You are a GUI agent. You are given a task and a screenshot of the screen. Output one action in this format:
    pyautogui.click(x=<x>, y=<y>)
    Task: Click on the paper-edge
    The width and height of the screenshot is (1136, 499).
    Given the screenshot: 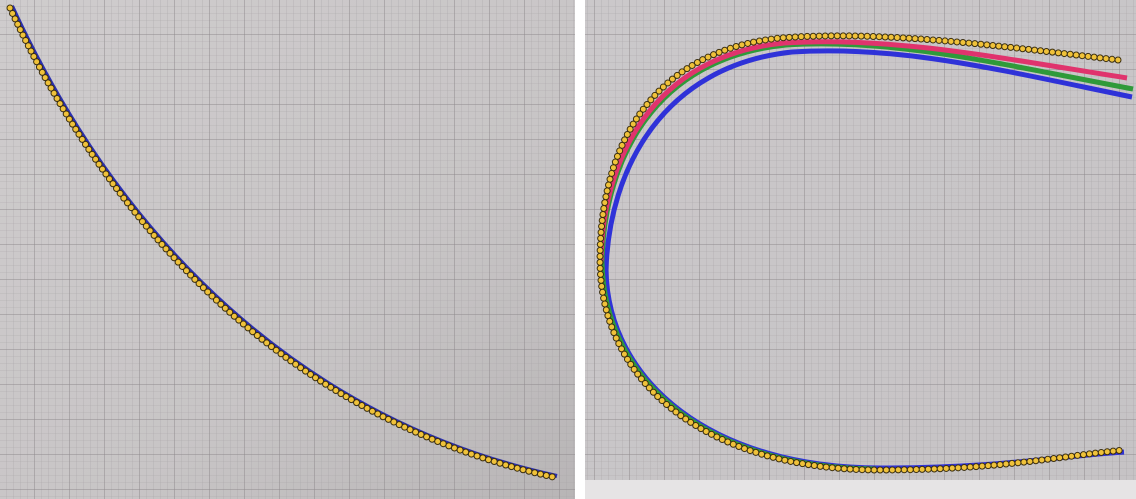 What is the action you would take?
    pyautogui.click(x=860, y=489)
    